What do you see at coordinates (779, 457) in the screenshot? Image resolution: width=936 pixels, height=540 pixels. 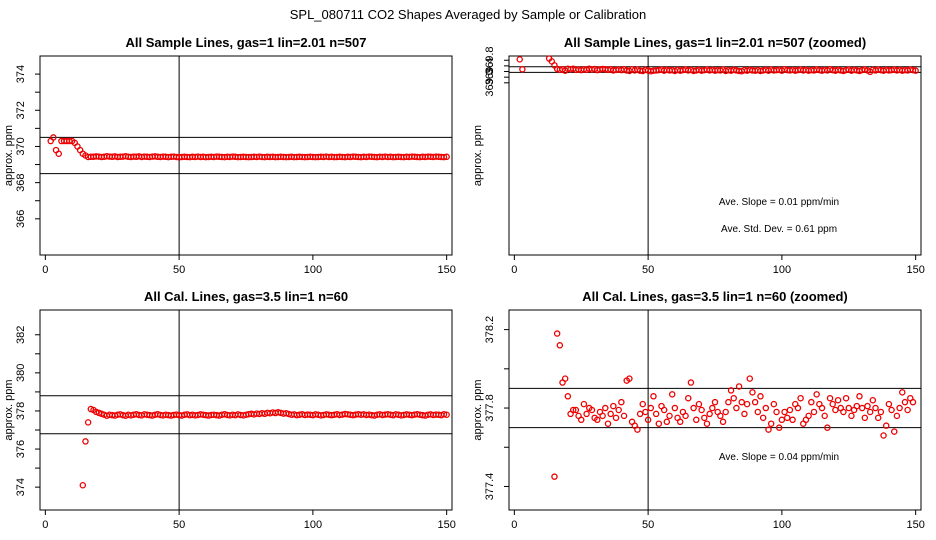 I see `annotation-text: Ave. Slope = 0.04 ppm/min` at bounding box center [779, 457].